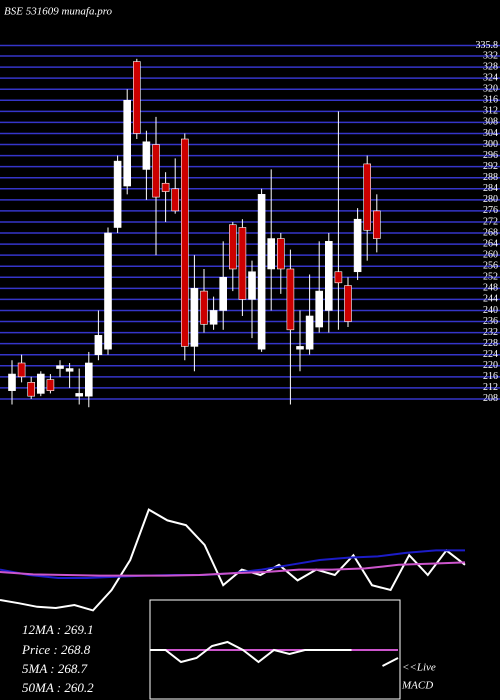 The width and height of the screenshot is (500, 700). I want to click on y-tick-label: 260, so click(490, 254).